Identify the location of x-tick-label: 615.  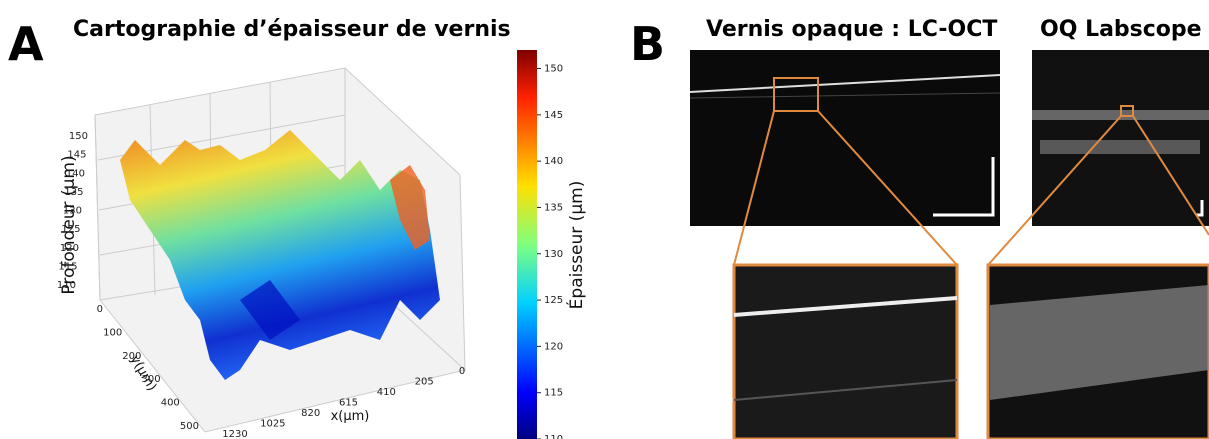
(348, 403).